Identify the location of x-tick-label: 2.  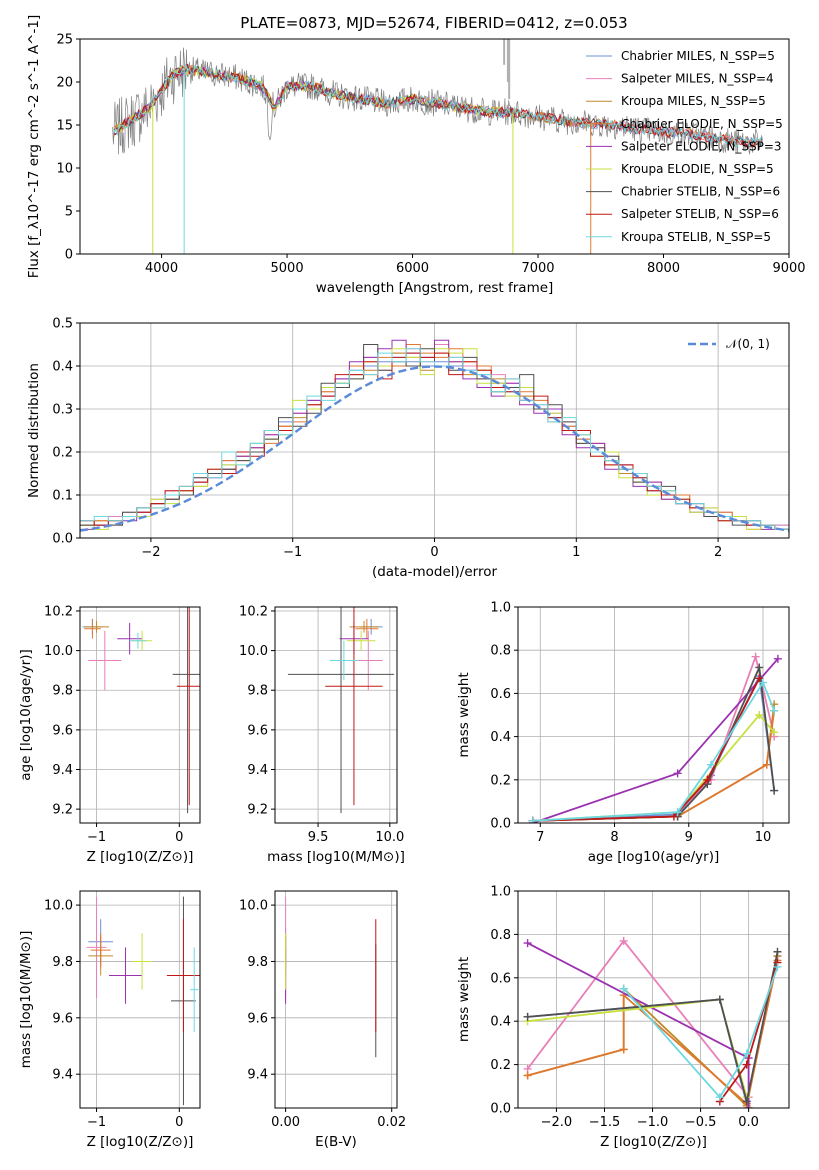
(718, 552).